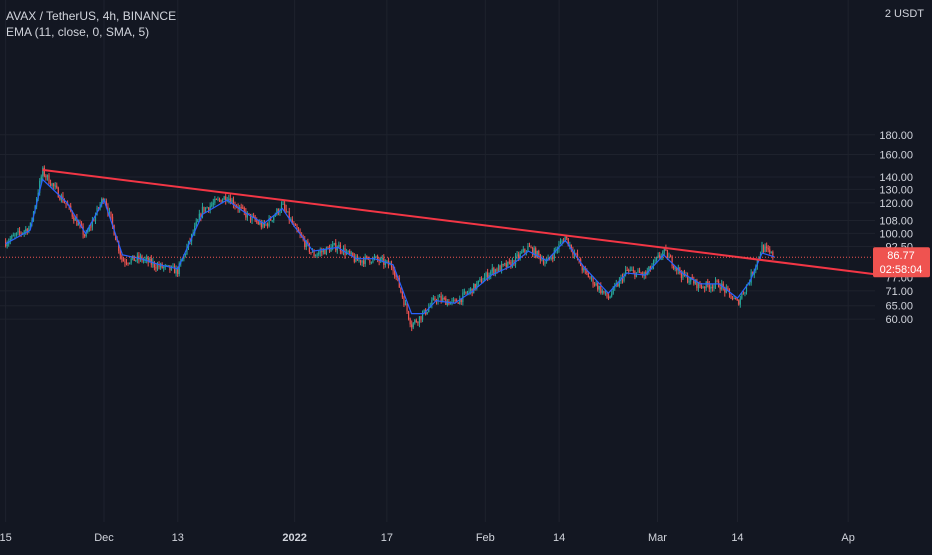 This screenshot has width=932, height=555. I want to click on symbol-title: AVAX / TetherUS, 4h, BINANCE, so click(91, 16).